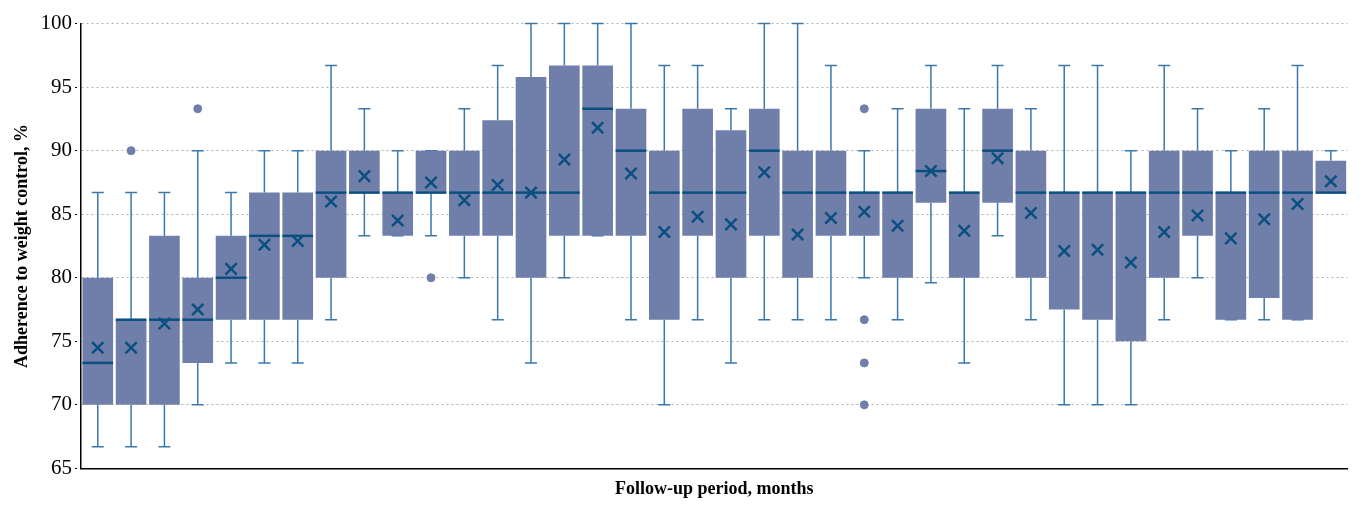 The width and height of the screenshot is (1366, 512). What do you see at coordinates (62, 276) in the screenshot?
I see `y-tick-label: 80` at bounding box center [62, 276].